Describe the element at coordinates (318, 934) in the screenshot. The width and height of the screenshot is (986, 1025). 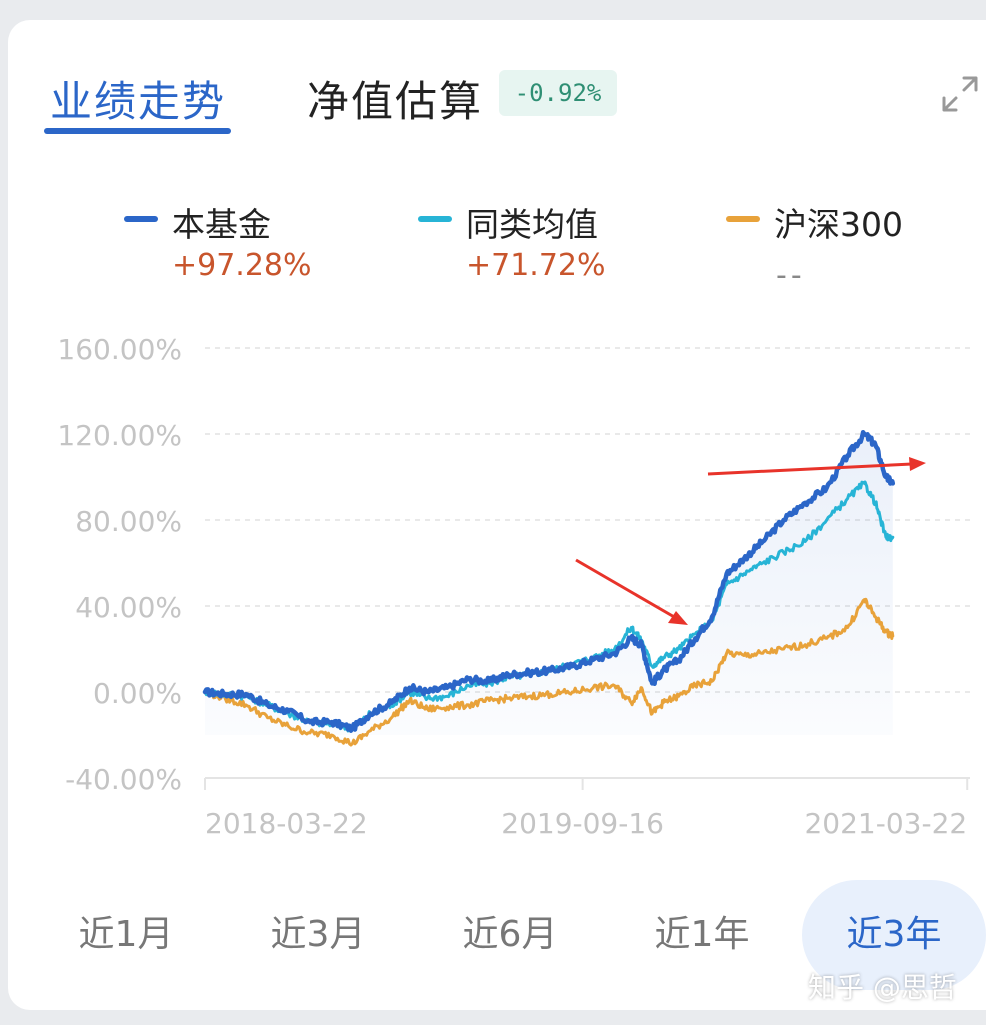
I see `range-3-month-button: 近3月` at that location.